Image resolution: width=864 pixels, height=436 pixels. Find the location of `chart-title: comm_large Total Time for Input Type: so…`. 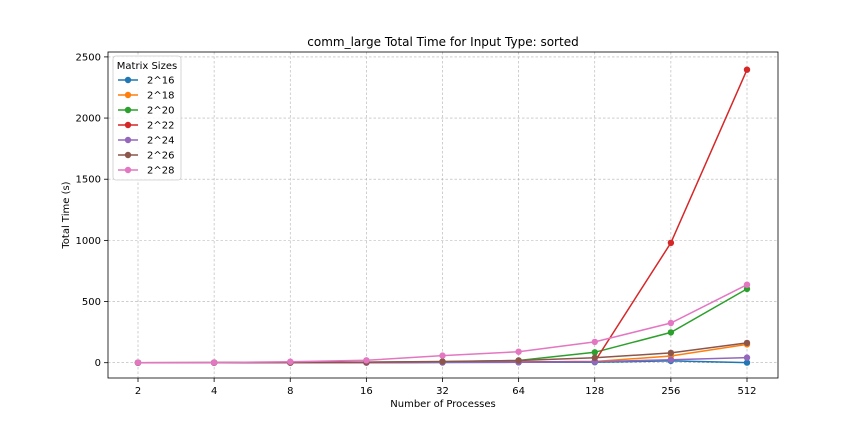

chart-title: comm_large Total Time for Input Type: so… is located at coordinates (442, 42).